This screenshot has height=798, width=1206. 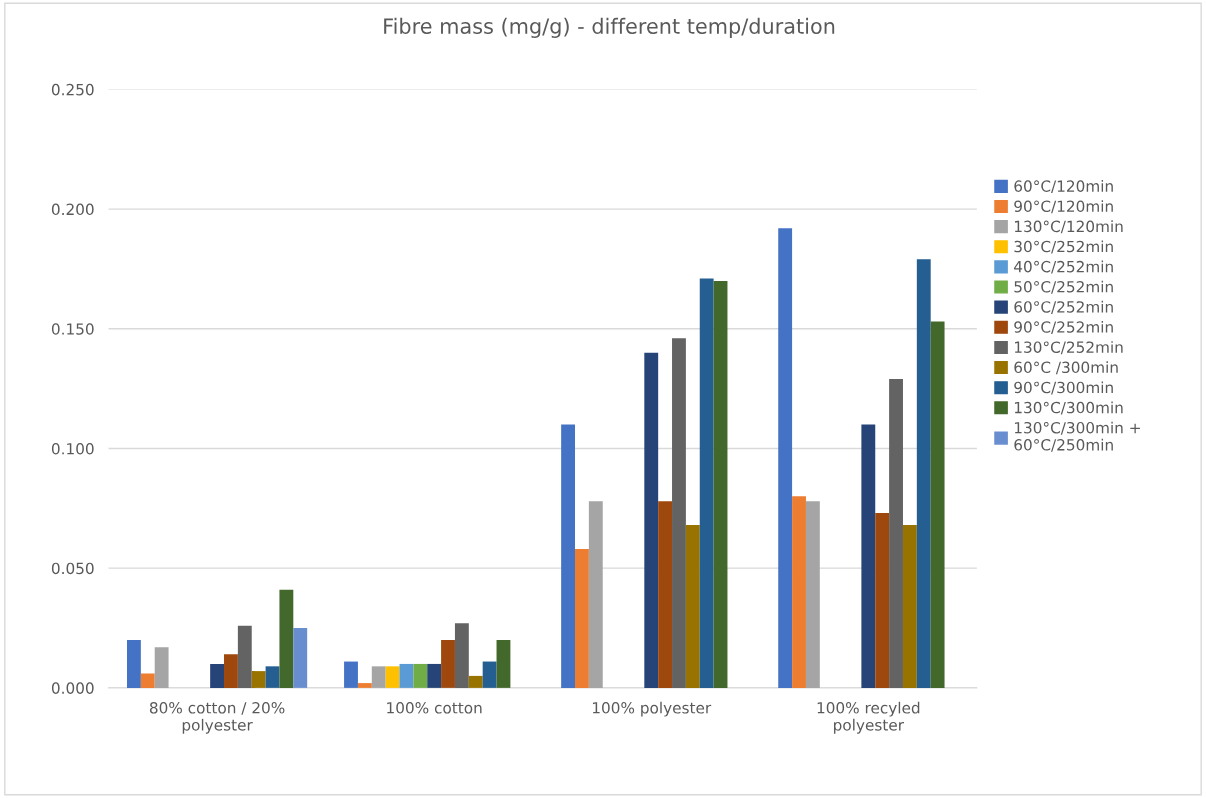 What do you see at coordinates (72, 209) in the screenshot?
I see `y-tick-label: 0.200` at bounding box center [72, 209].